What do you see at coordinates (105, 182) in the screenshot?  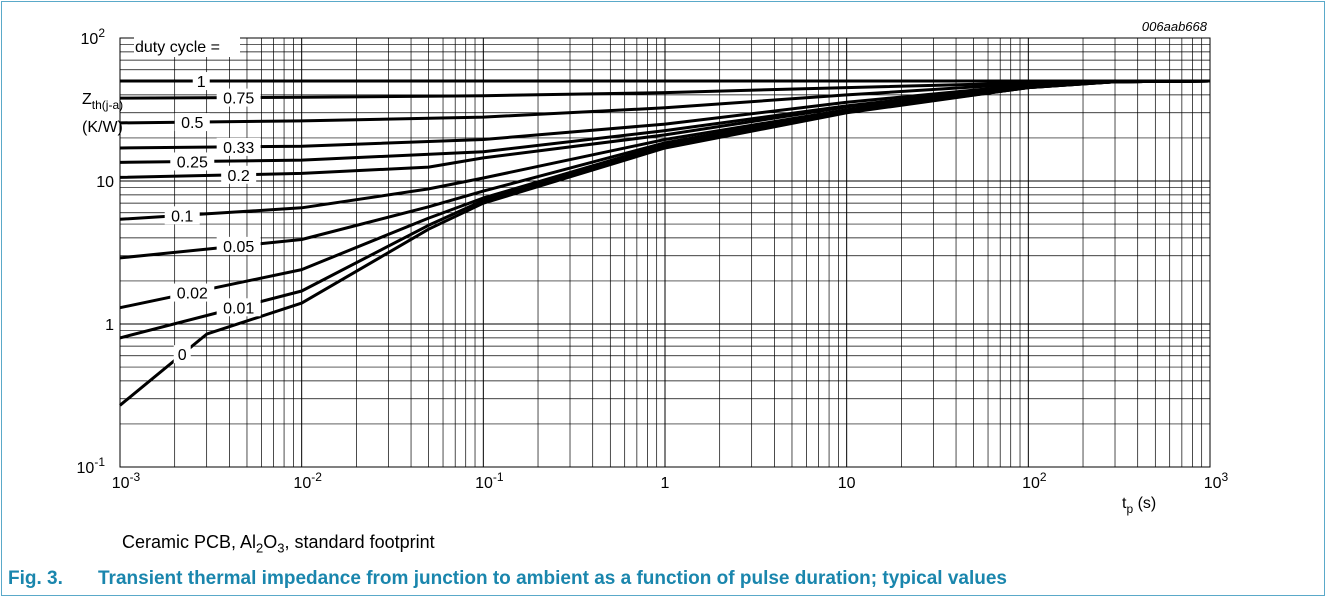 I see `y-tick-label: 10` at bounding box center [105, 182].